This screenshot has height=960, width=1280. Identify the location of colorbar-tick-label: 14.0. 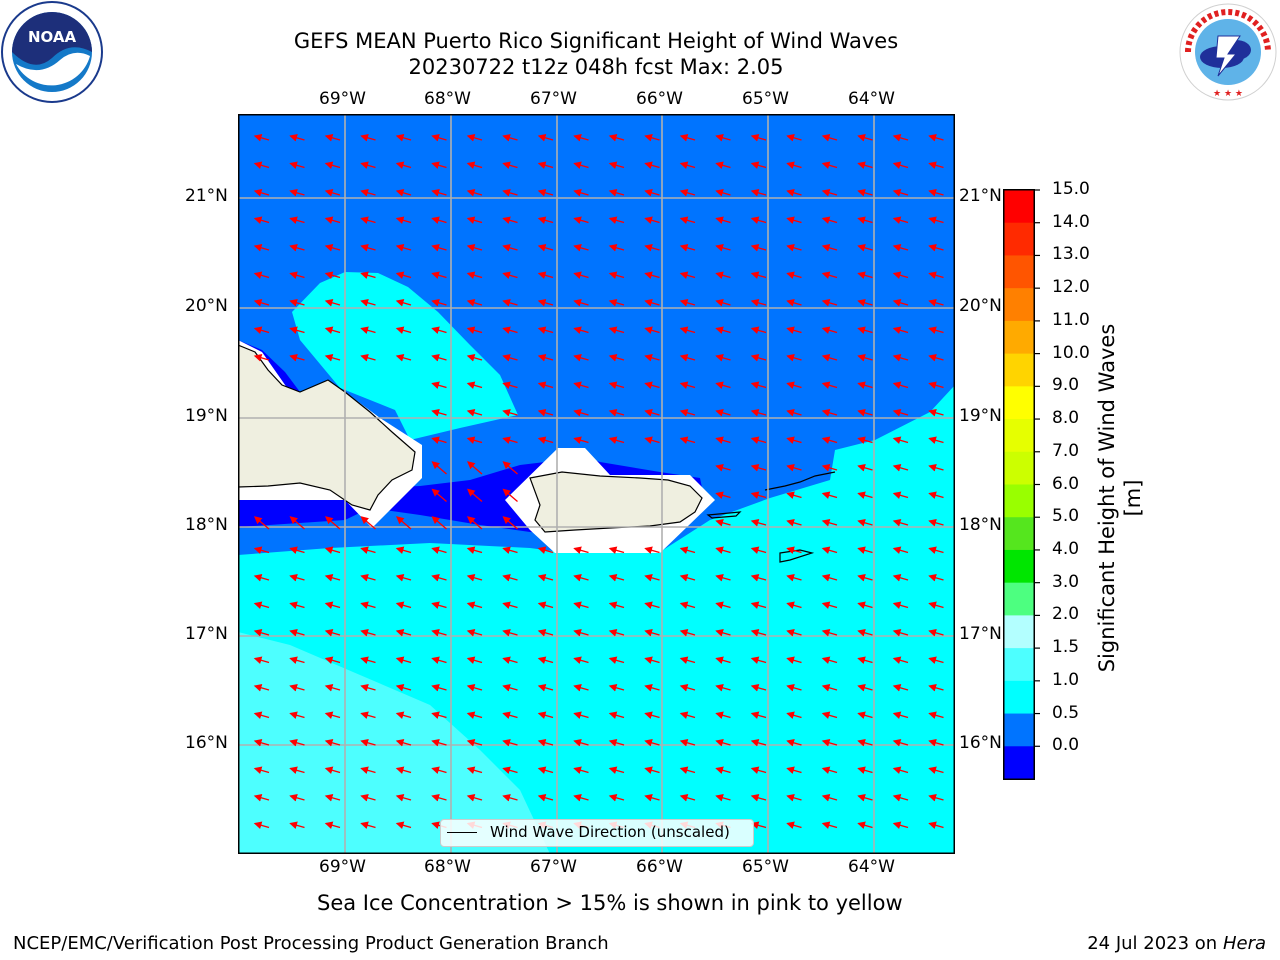
(1071, 221).